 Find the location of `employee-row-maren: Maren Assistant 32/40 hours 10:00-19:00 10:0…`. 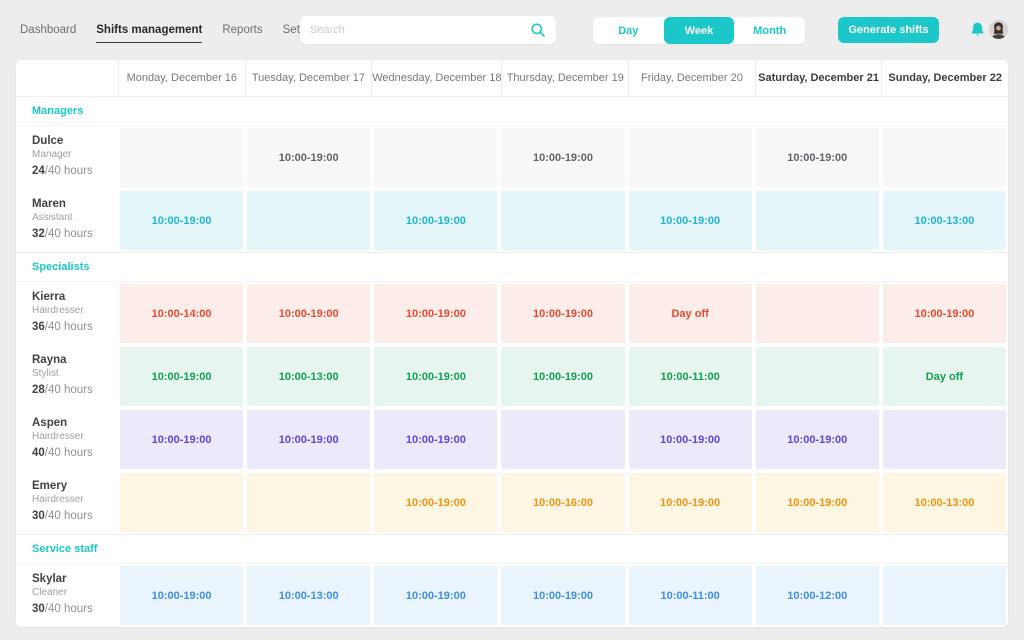

employee-row-maren: Maren Assistant 32/40 hours 10:00-19:00 10:0… is located at coordinates (512, 220).